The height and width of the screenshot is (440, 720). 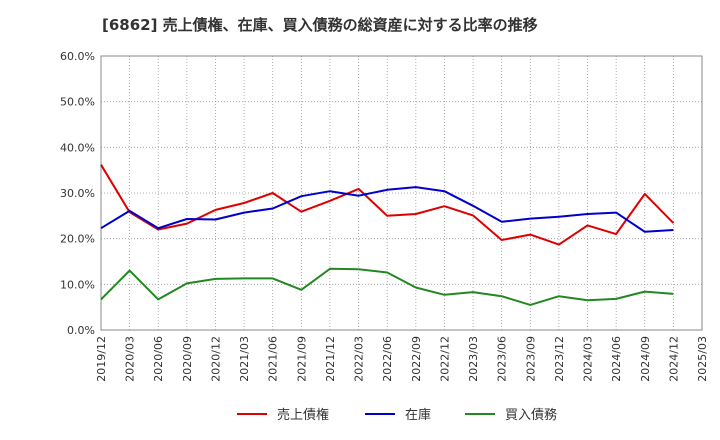 I want to click on x-tick-label: 2022/12, so click(x=444, y=359).